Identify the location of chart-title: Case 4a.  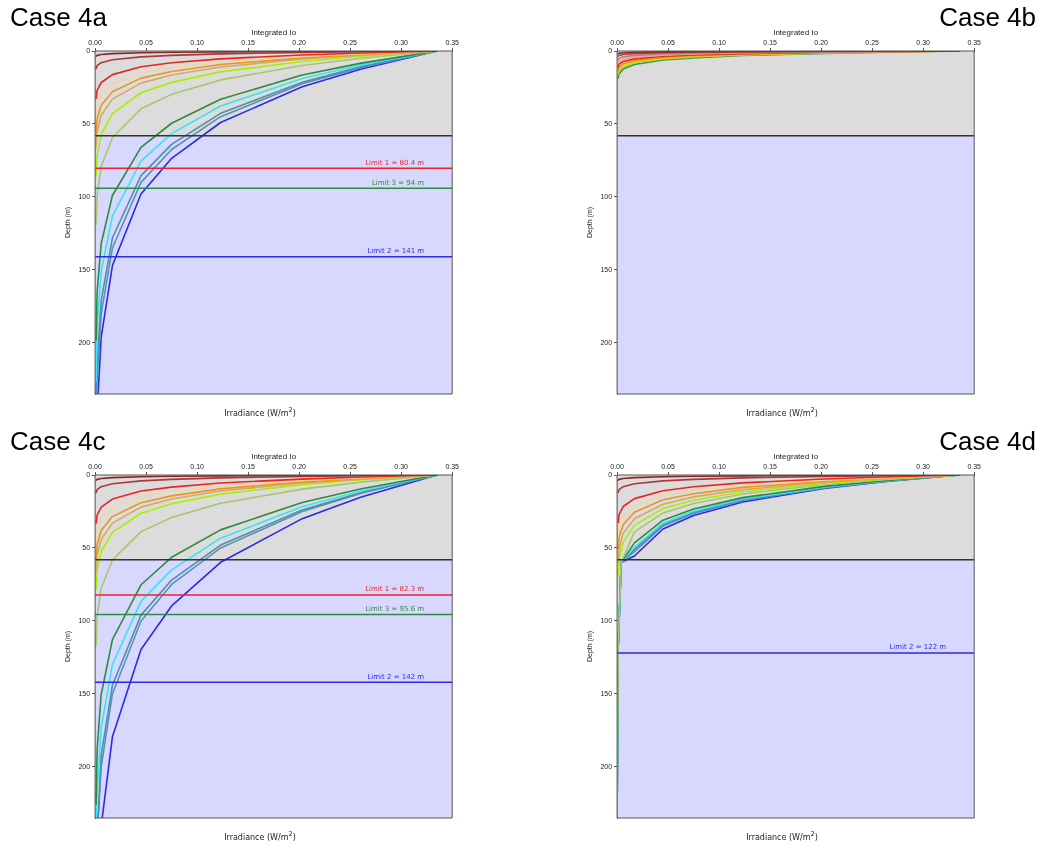
(58, 17).